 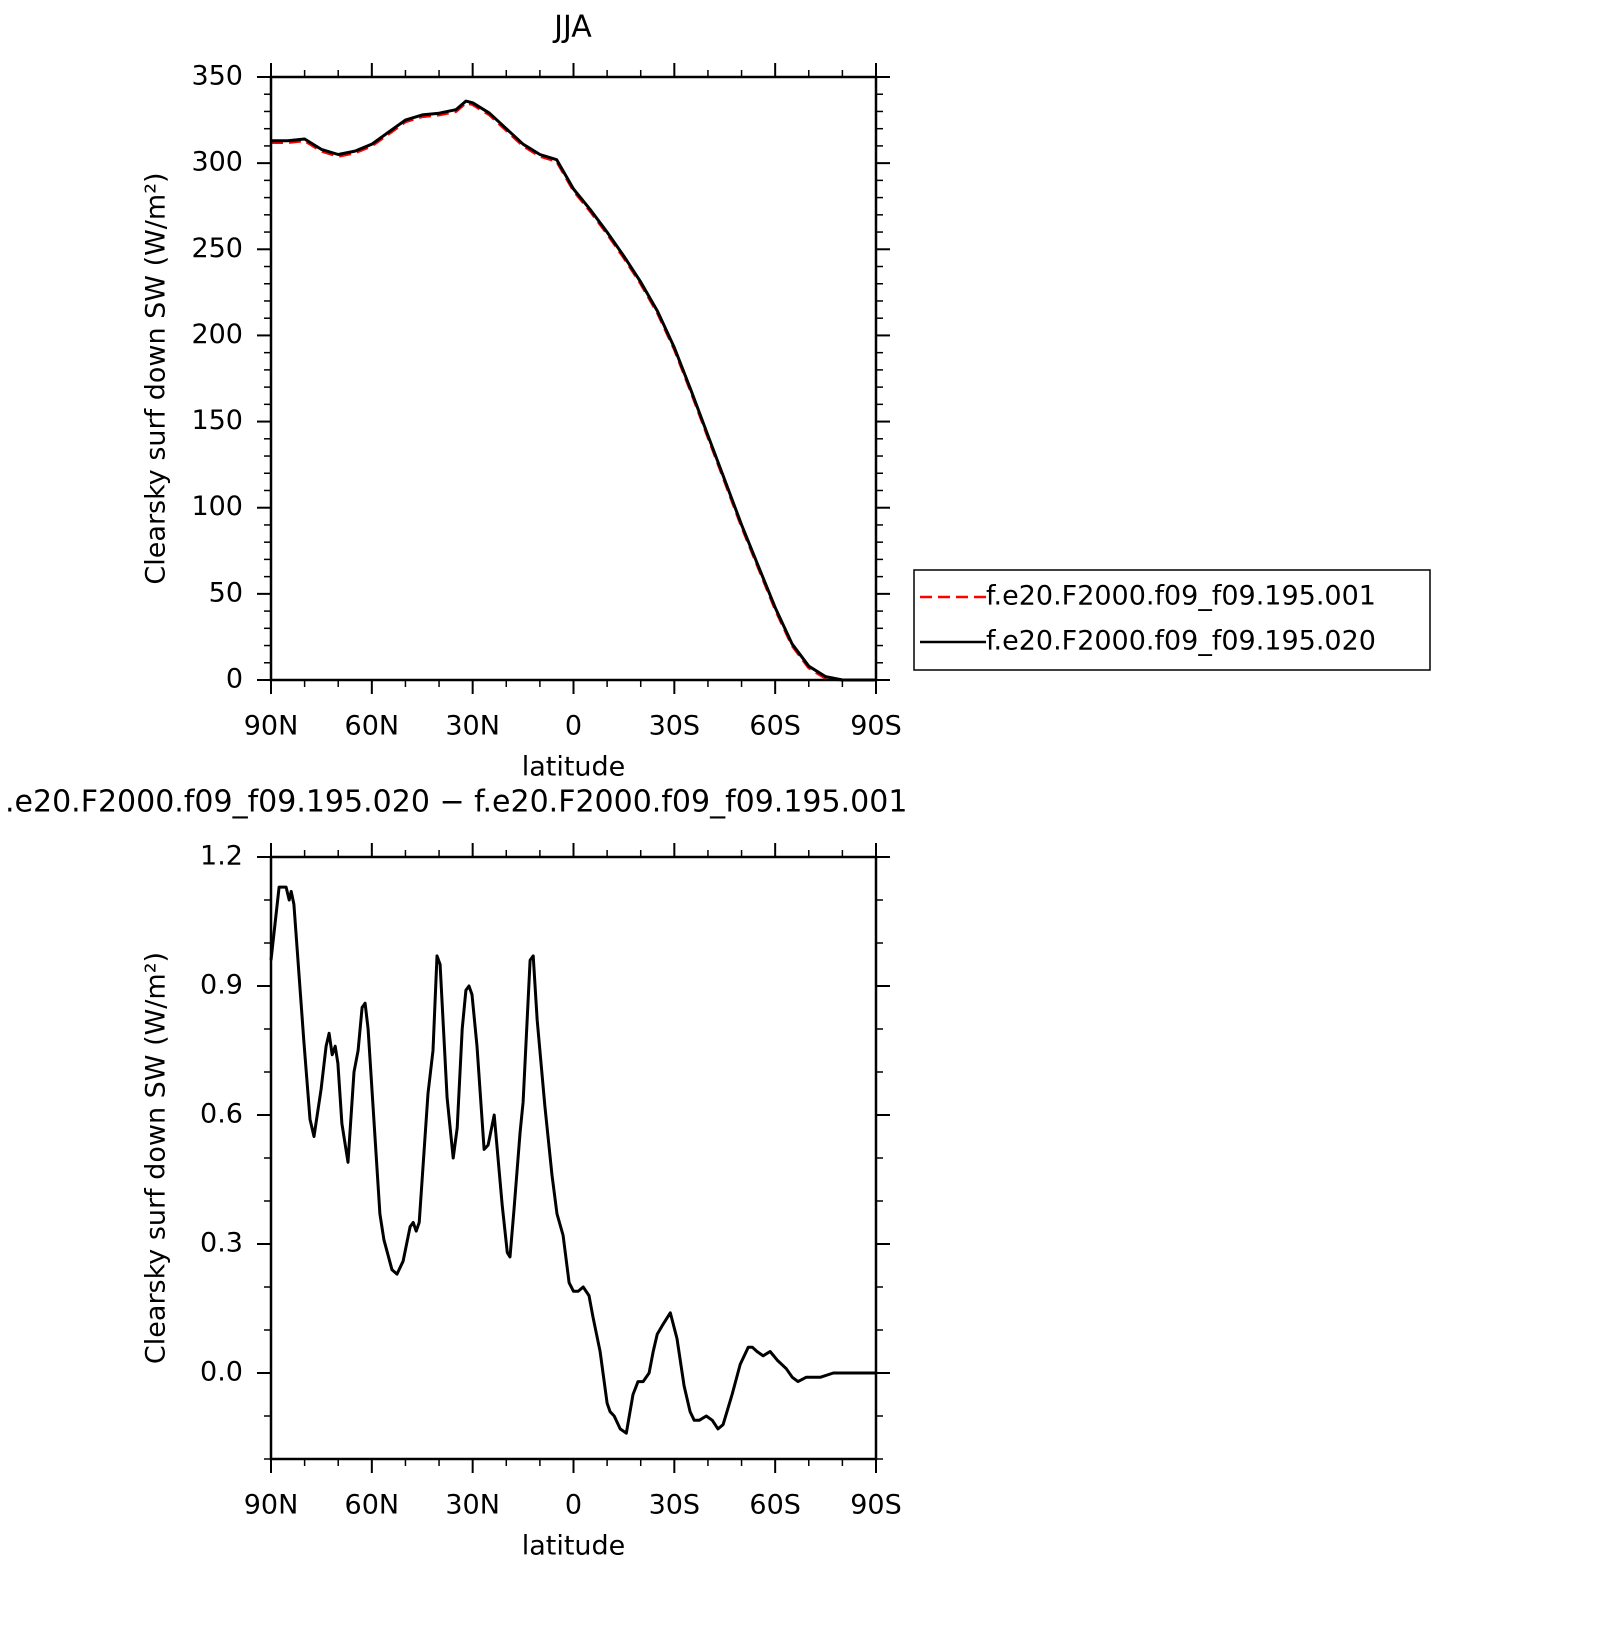 What do you see at coordinates (234, 679) in the screenshot?
I see `y-tick-label: 0` at bounding box center [234, 679].